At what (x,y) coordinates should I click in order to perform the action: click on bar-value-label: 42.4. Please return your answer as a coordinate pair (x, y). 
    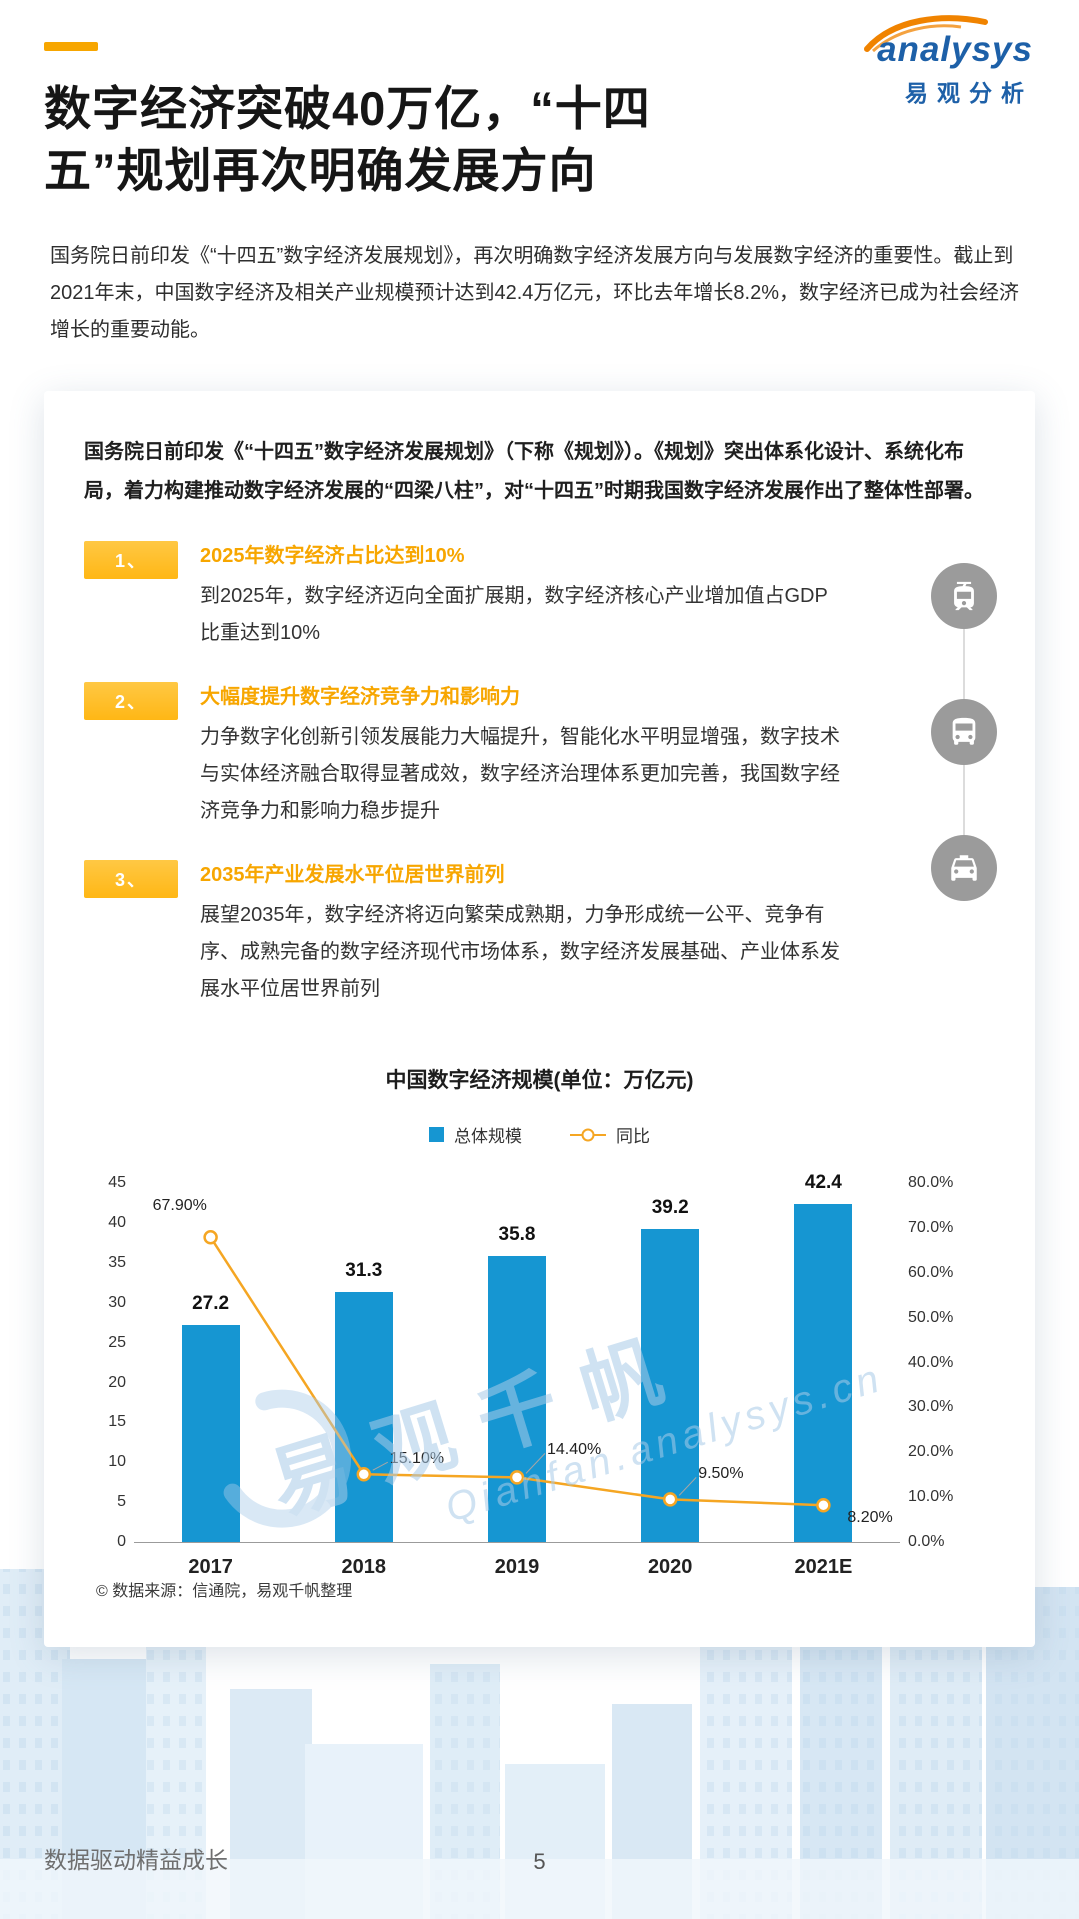
    Looking at the image, I should click on (823, 1182).